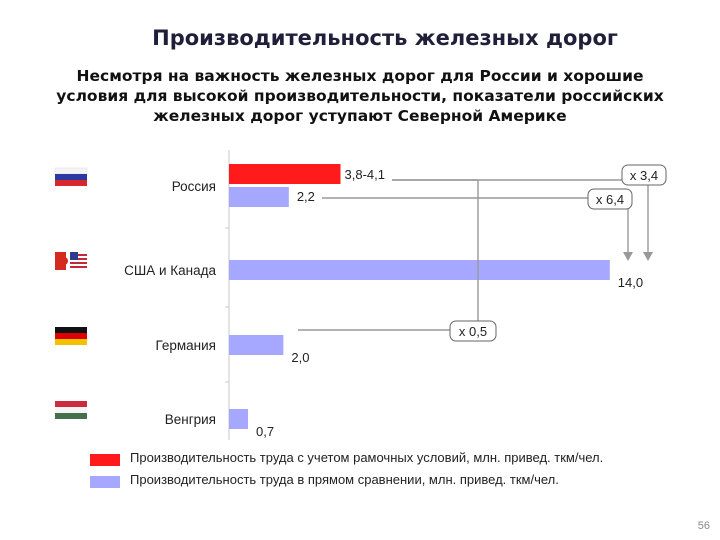 This screenshot has height=540, width=720. Describe the element at coordinates (105, 482) in the screenshot. I see `legend-swatch-lavender` at that location.